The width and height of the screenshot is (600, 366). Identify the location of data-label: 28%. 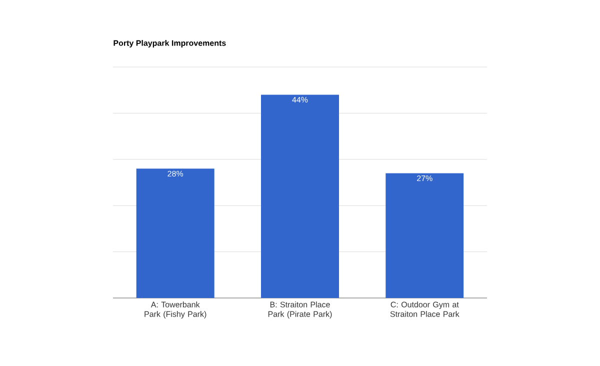
(176, 173).